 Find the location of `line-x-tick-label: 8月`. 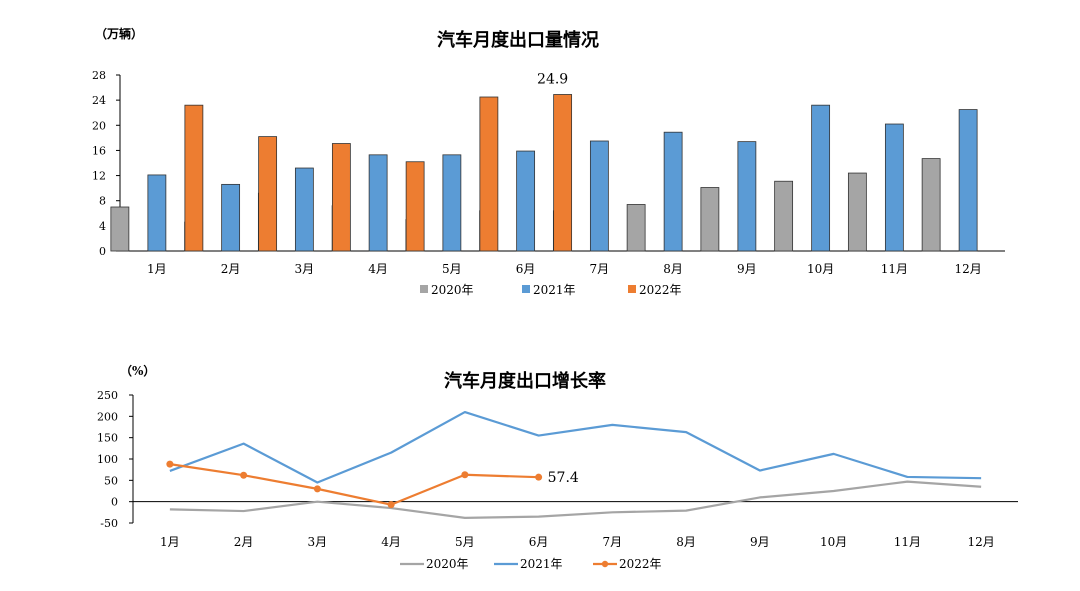

line-x-tick-label: 8月 is located at coordinates (686, 542).